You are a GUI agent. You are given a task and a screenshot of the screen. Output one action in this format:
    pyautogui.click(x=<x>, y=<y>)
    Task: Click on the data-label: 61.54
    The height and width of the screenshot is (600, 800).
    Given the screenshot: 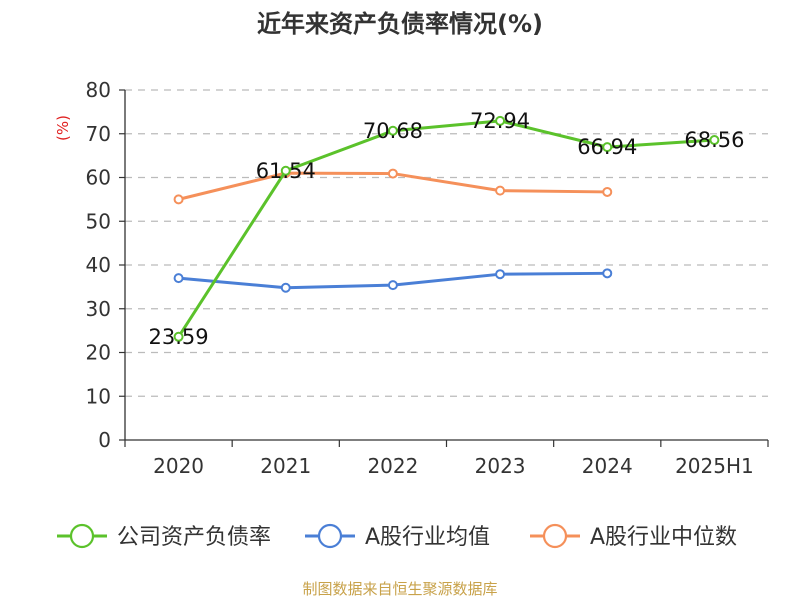 What is the action you would take?
    pyautogui.click(x=286, y=171)
    